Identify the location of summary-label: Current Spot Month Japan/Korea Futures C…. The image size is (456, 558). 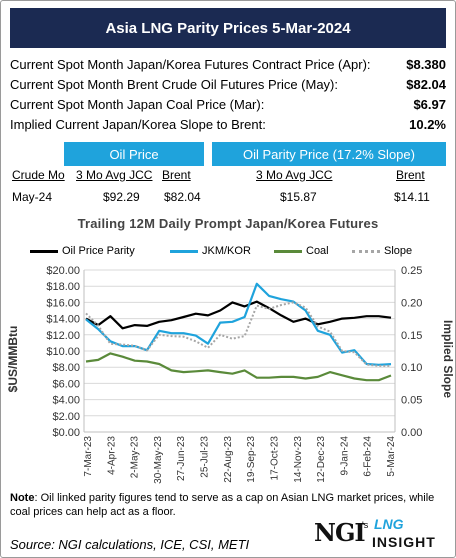
(190, 64).